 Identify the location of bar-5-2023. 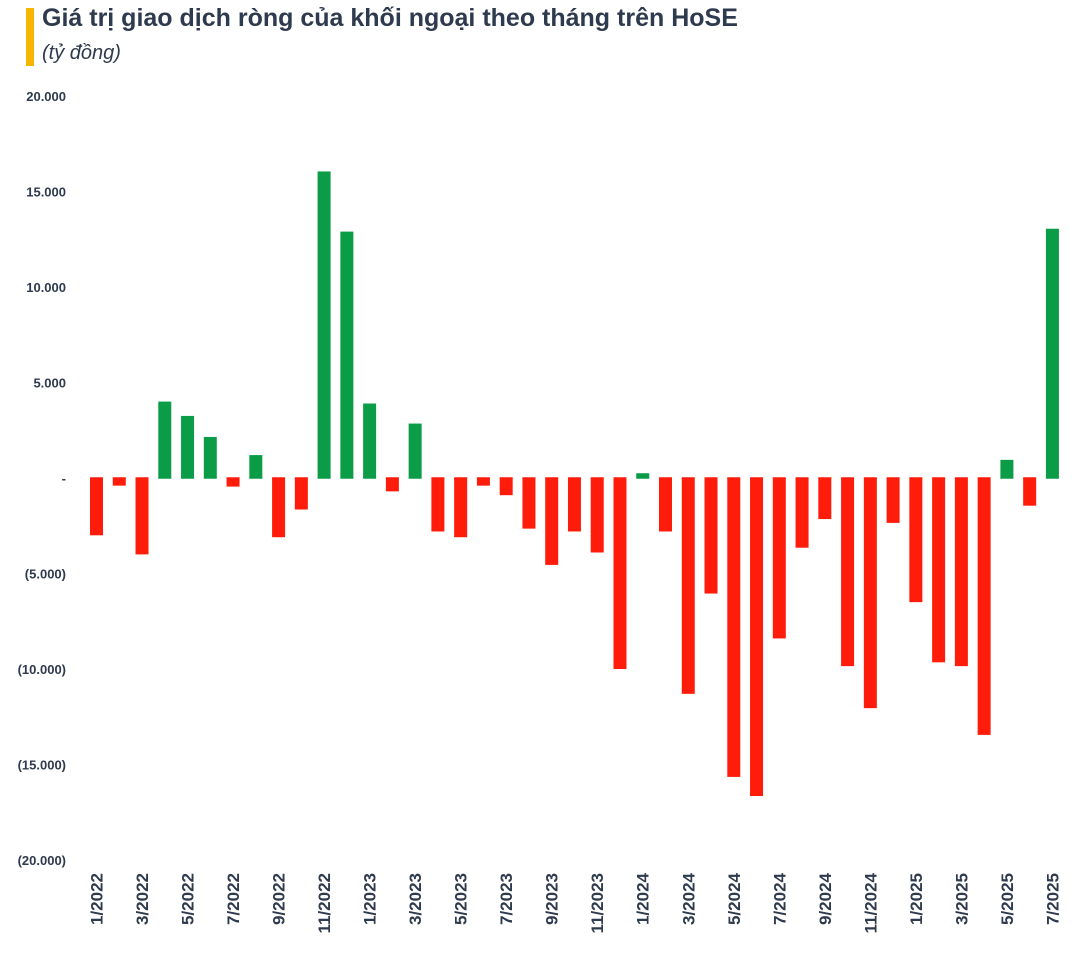
(461, 508).